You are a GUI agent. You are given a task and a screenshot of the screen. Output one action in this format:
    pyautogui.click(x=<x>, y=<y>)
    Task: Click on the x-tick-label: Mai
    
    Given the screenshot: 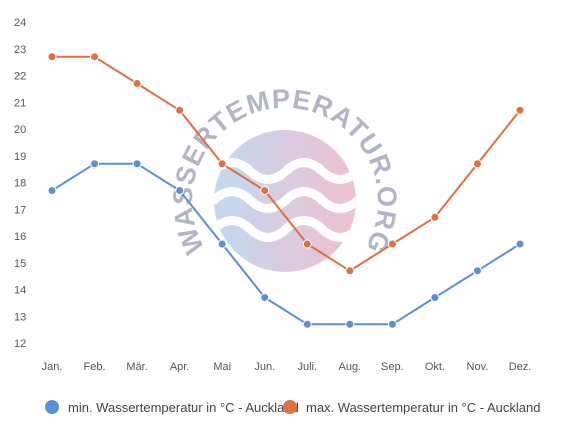 What is the action you would take?
    pyautogui.click(x=222, y=367)
    